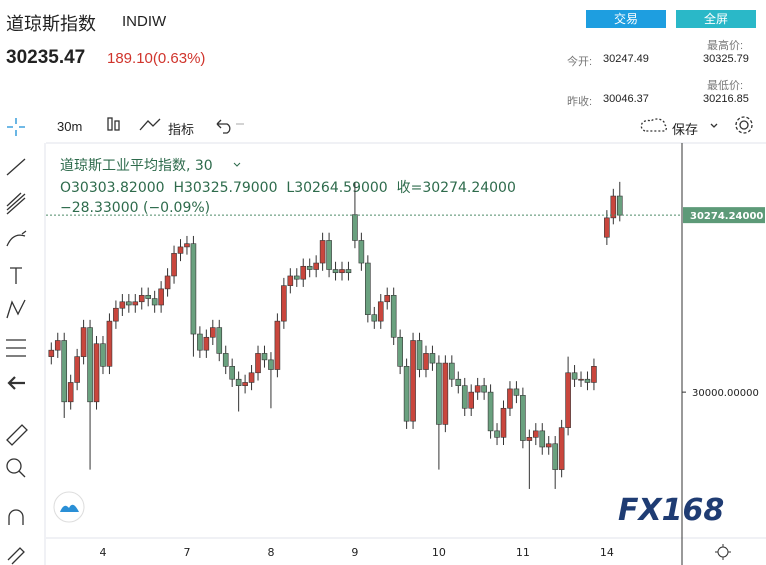  What do you see at coordinates (523, 552) in the screenshot?
I see `x-tick-label: 11` at bounding box center [523, 552].